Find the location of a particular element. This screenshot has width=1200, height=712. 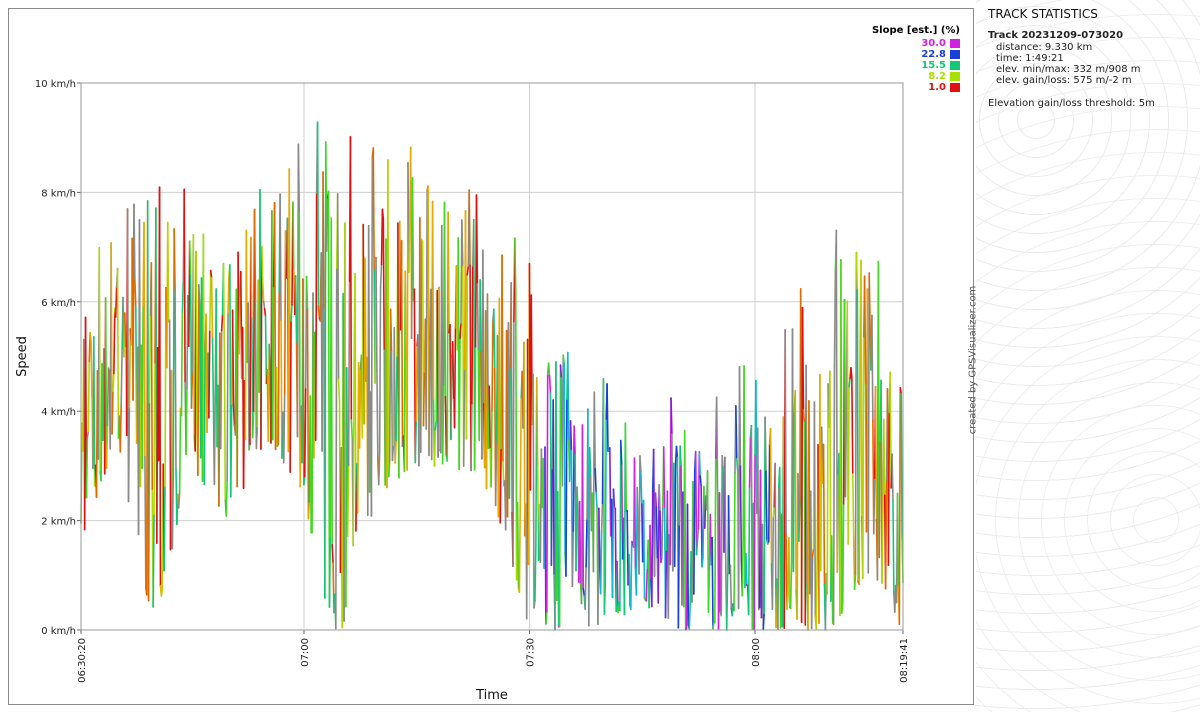

y-tick-label: 10 km/h is located at coordinates (55, 84).